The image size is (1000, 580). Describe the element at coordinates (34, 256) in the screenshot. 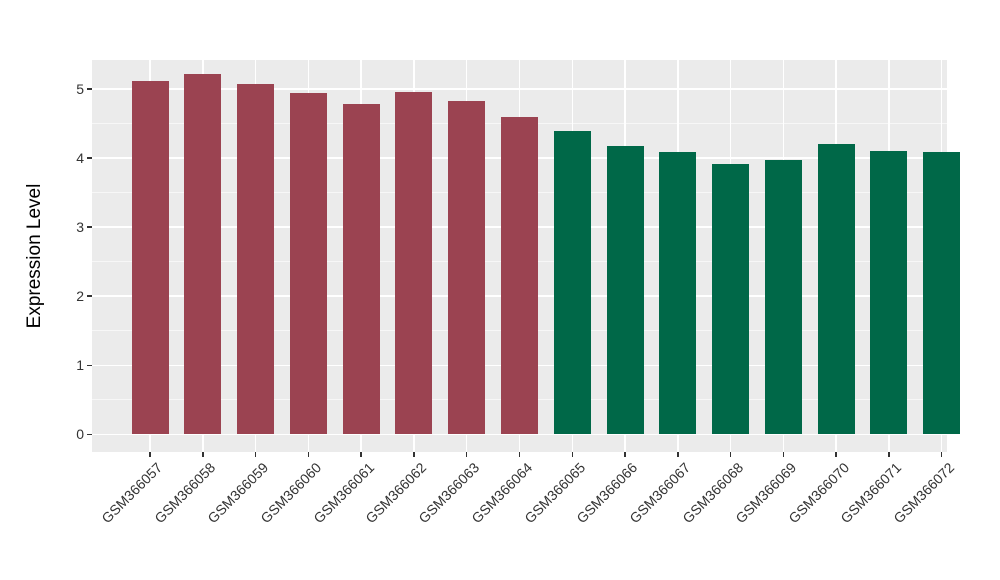

I see `y-axis-title: Expression Level` at that location.